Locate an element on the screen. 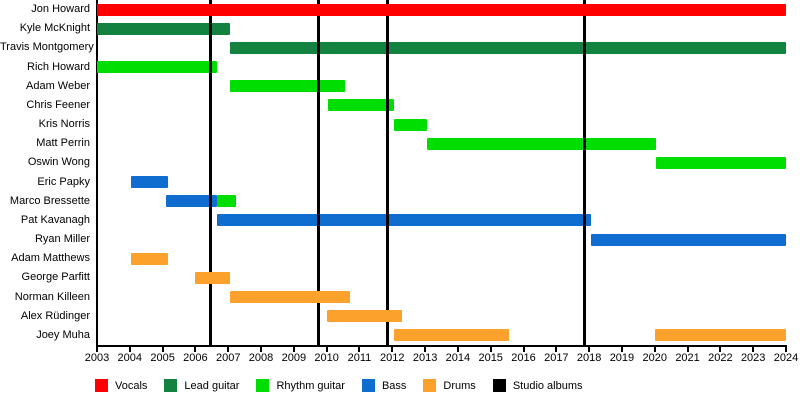 The width and height of the screenshot is (800, 400). member-label-joey-muha: Joey Muha is located at coordinates (63, 334).